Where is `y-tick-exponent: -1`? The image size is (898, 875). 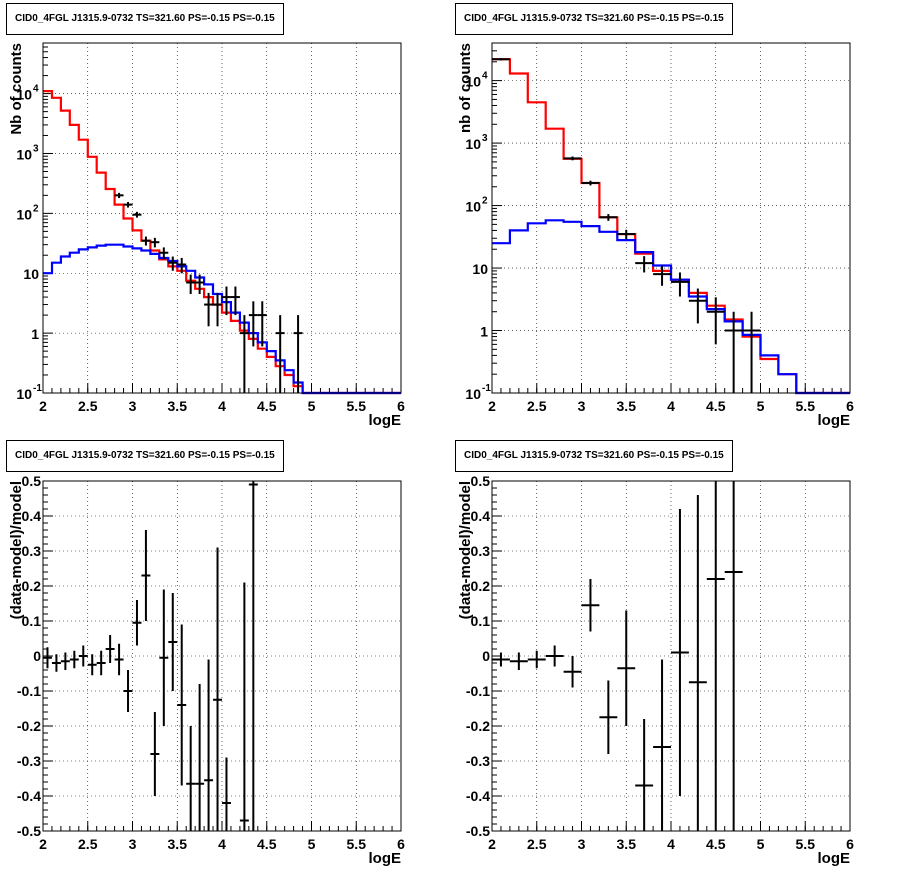
y-tick-exponent: -1 is located at coordinates (37, 388).